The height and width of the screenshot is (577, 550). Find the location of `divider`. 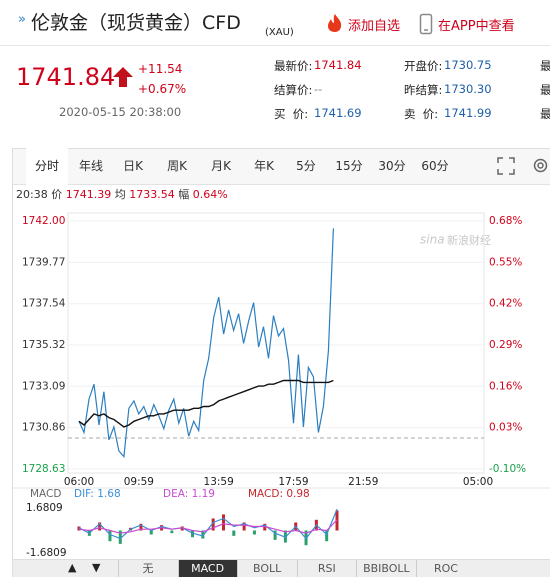

divider is located at coordinates (275, 45).